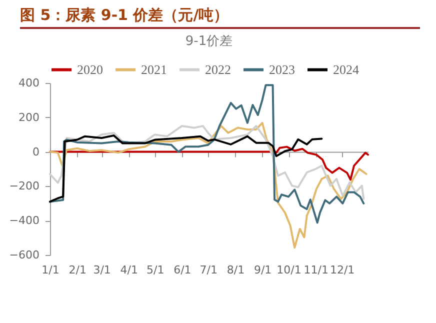  I want to click on x-tick-label: 7/1, so click(209, 270).